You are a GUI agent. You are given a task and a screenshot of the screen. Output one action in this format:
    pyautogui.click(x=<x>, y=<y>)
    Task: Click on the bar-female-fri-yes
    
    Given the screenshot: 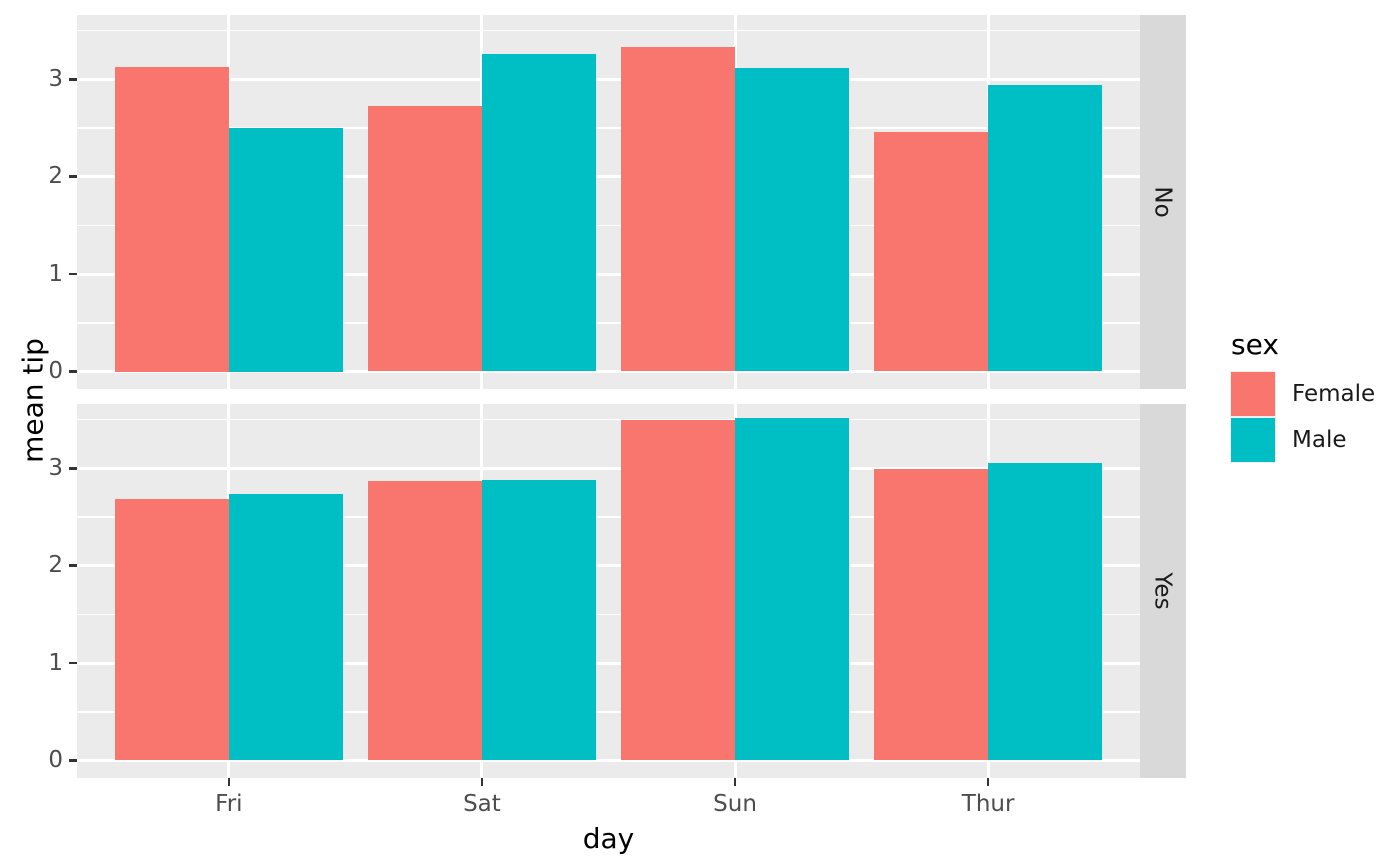 What is the action you would take?
    pyautogui.click(x=171, y=630)
    